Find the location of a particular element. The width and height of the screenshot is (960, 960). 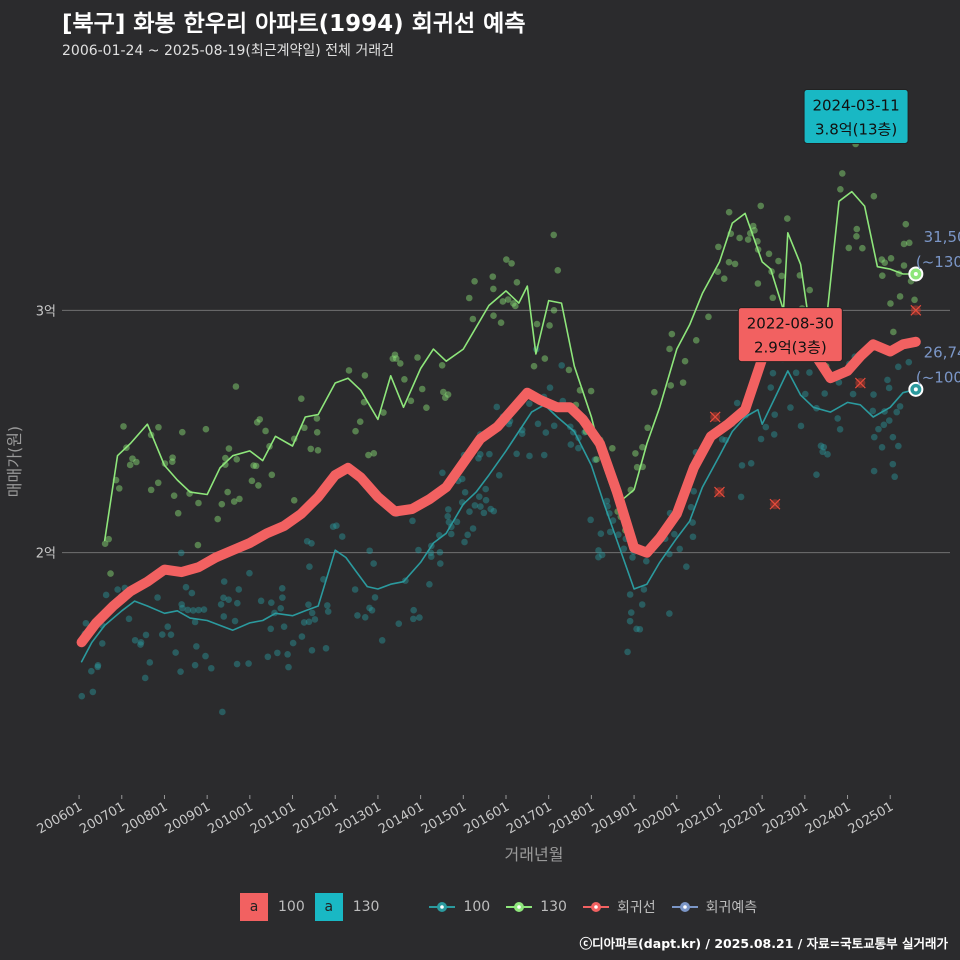

x-tick: 201401 is located at coordinates (401, 818).